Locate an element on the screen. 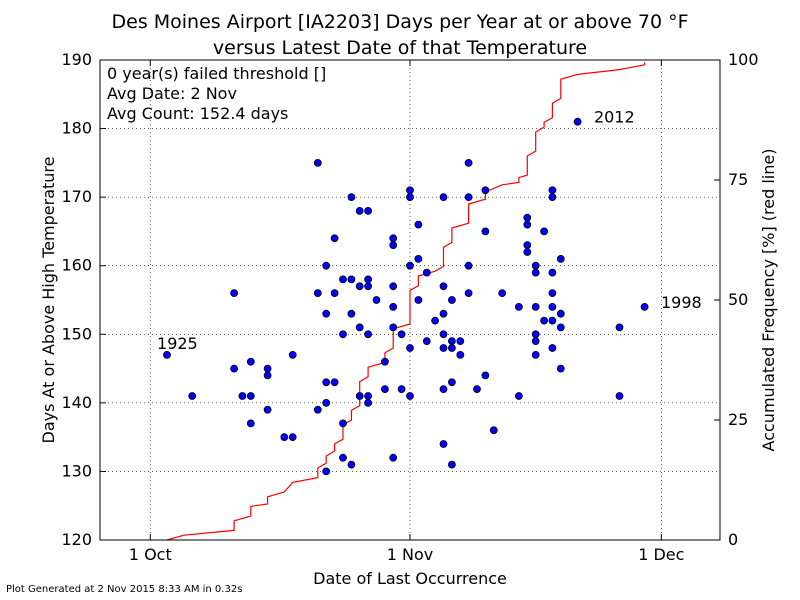 This screenshot has height=600, width=800. info-avg-count: Avg Count: 152.4 days is located at coordinates (198, 113).